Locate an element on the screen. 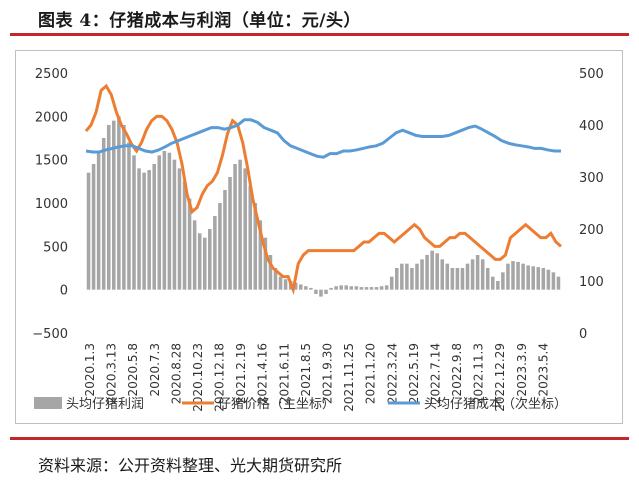  chart-title: 图表 4：仔猪成本与利润（单位：元/头） is located at coordinates (199, 21).